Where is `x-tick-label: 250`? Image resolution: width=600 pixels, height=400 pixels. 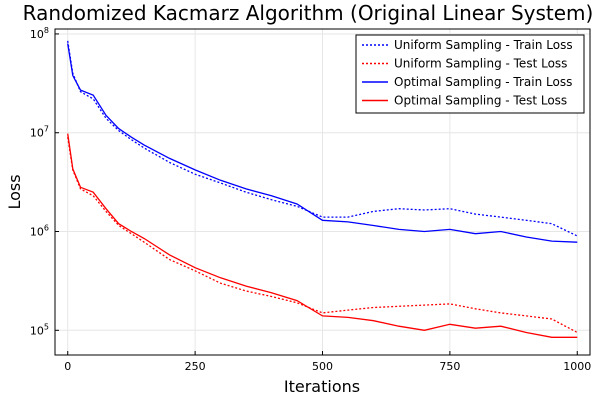 x-tick-label: 250 is located at coordinates (195, 366).